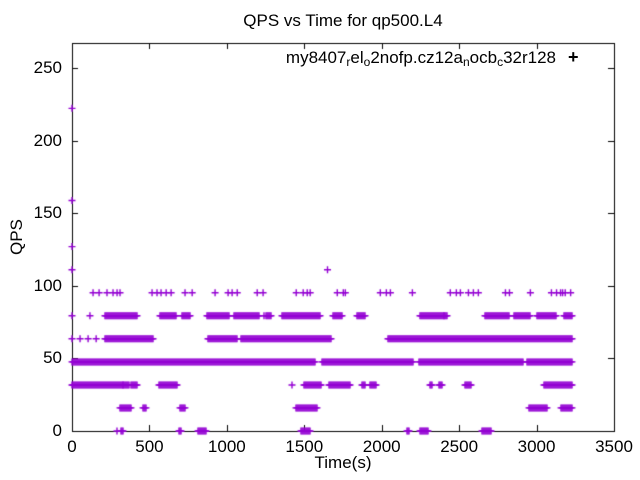  I want to click on y-tick-label: 0, so click(57, 430).